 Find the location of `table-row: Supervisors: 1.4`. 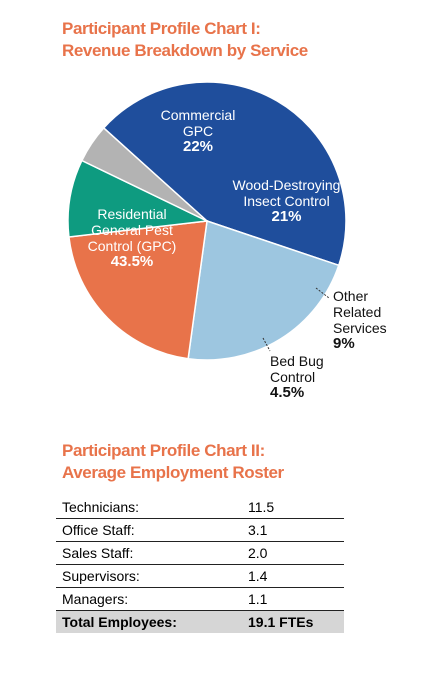

table-row: Supervisors: 1.4 is located at coordinates (200, 576).